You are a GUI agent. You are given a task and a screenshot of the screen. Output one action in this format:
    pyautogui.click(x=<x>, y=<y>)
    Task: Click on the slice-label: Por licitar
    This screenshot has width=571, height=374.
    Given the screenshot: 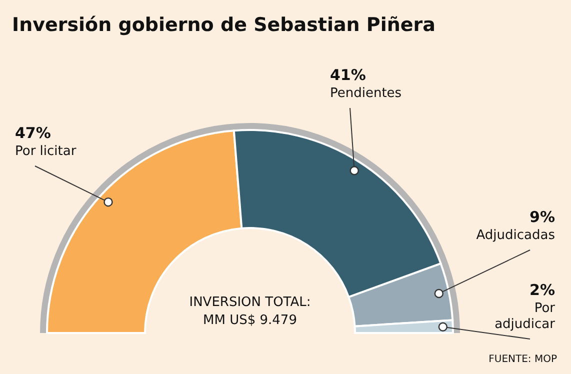 What is the action you would take?
    pyautogui.click(x=46, y=151)
    